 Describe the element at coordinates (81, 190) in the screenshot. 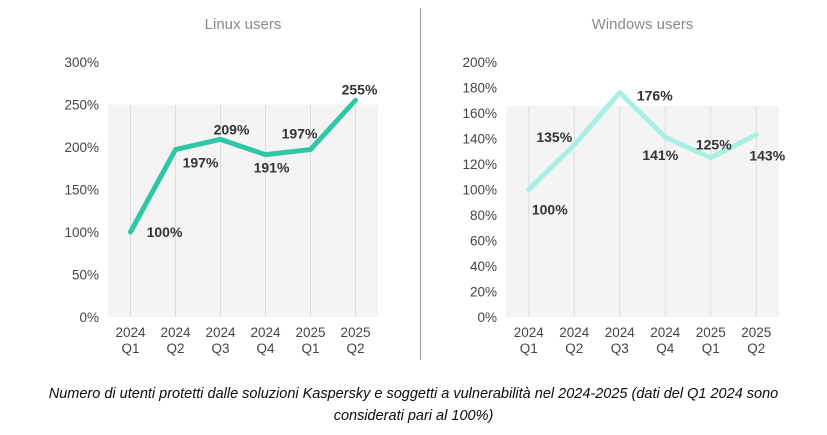

I see `y-tick-label: 150%` at that location.